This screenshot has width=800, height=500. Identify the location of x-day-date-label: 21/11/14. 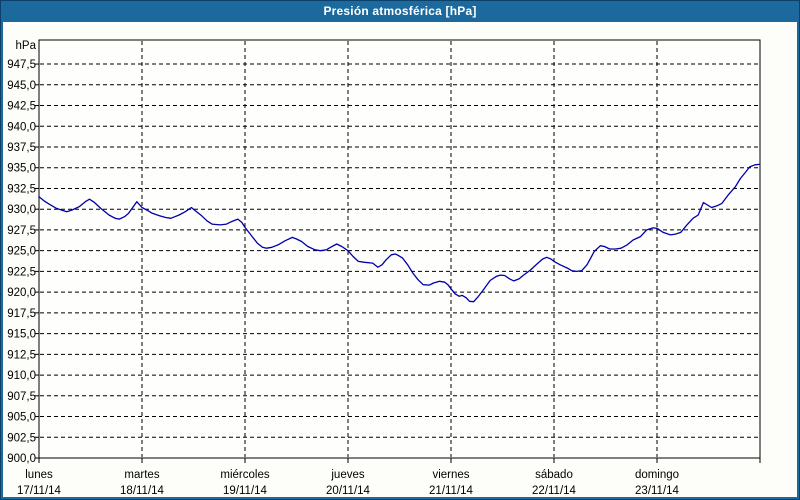
(451, 491).